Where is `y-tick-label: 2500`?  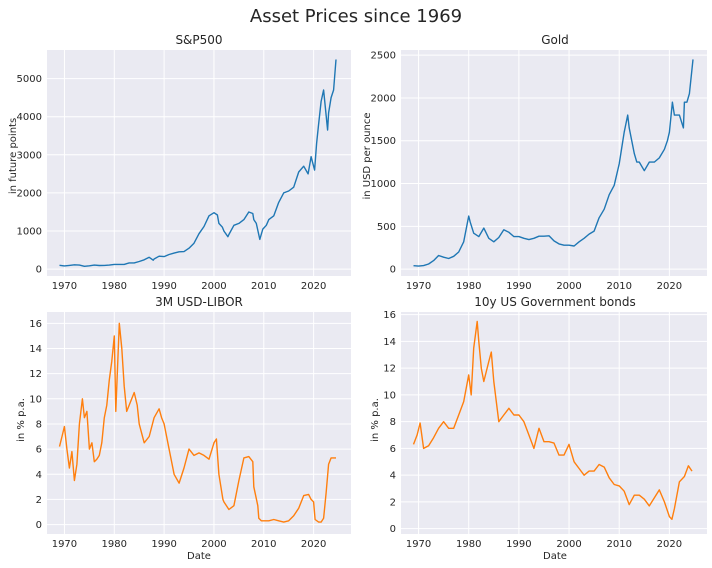 y-tick-label: 2500 is located at coordinates (383, 56).